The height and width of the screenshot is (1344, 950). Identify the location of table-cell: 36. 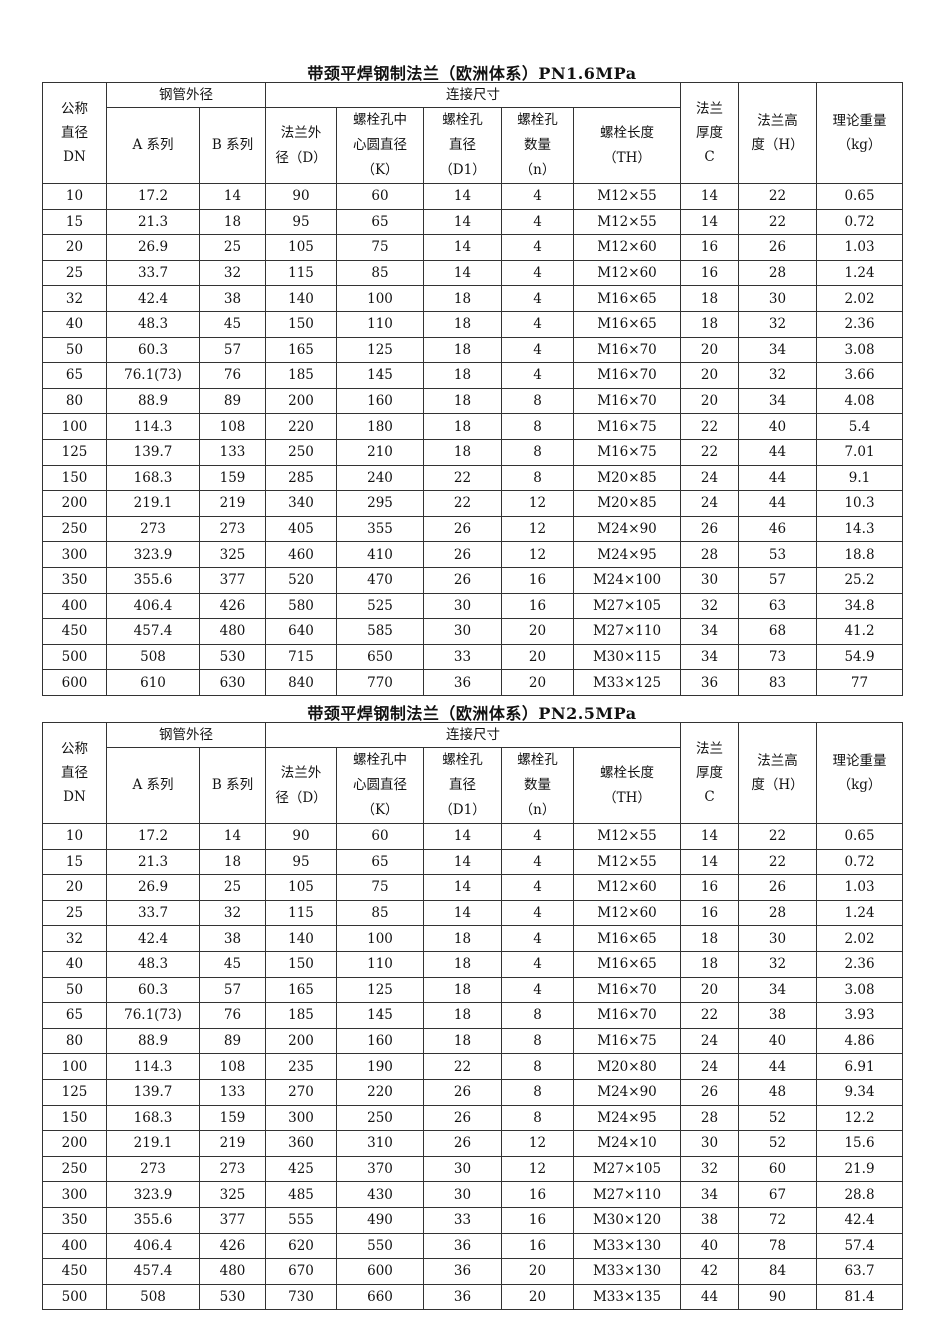
(709, 682).